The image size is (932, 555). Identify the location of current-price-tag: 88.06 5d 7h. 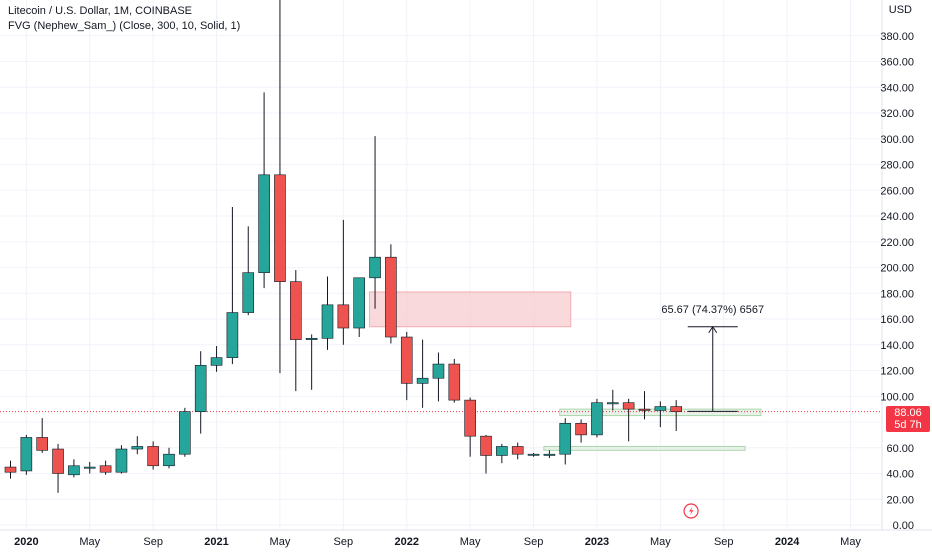
(908, 418).